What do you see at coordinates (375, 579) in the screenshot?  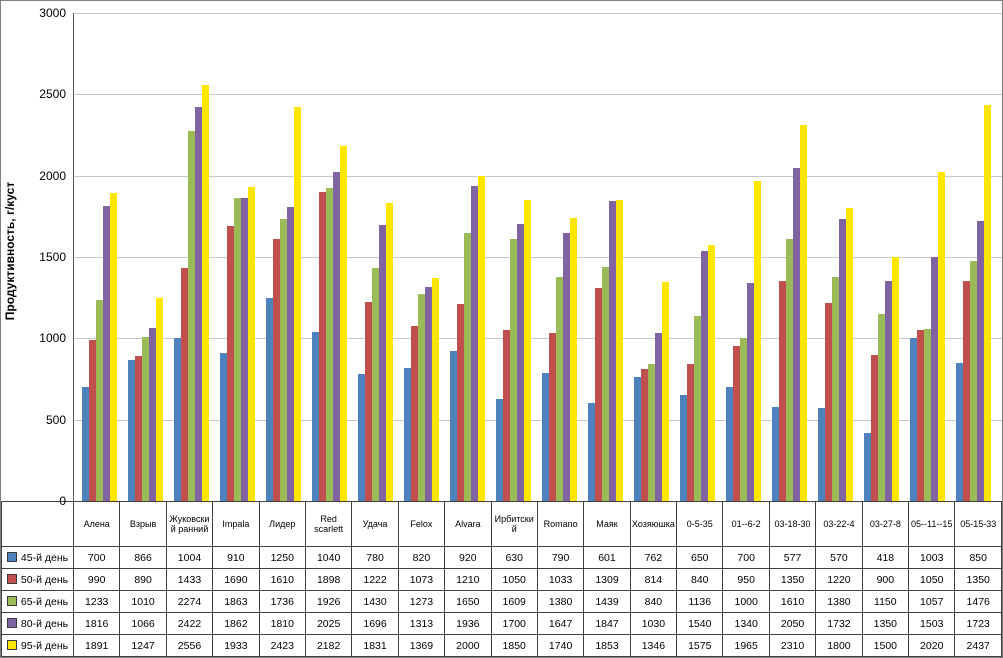 I see `value-cell: 1222` at bounding box center [375, 579].